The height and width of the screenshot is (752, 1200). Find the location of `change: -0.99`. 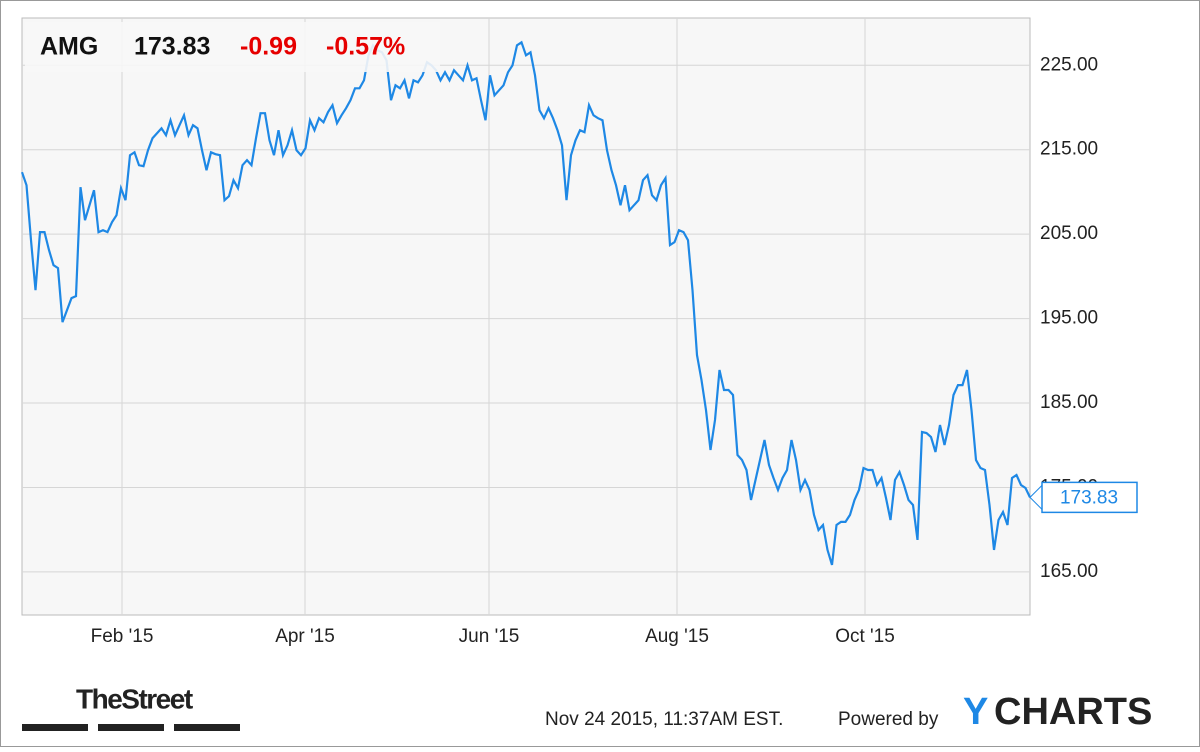

change: -0.99 is located at coordinates (268, 47).